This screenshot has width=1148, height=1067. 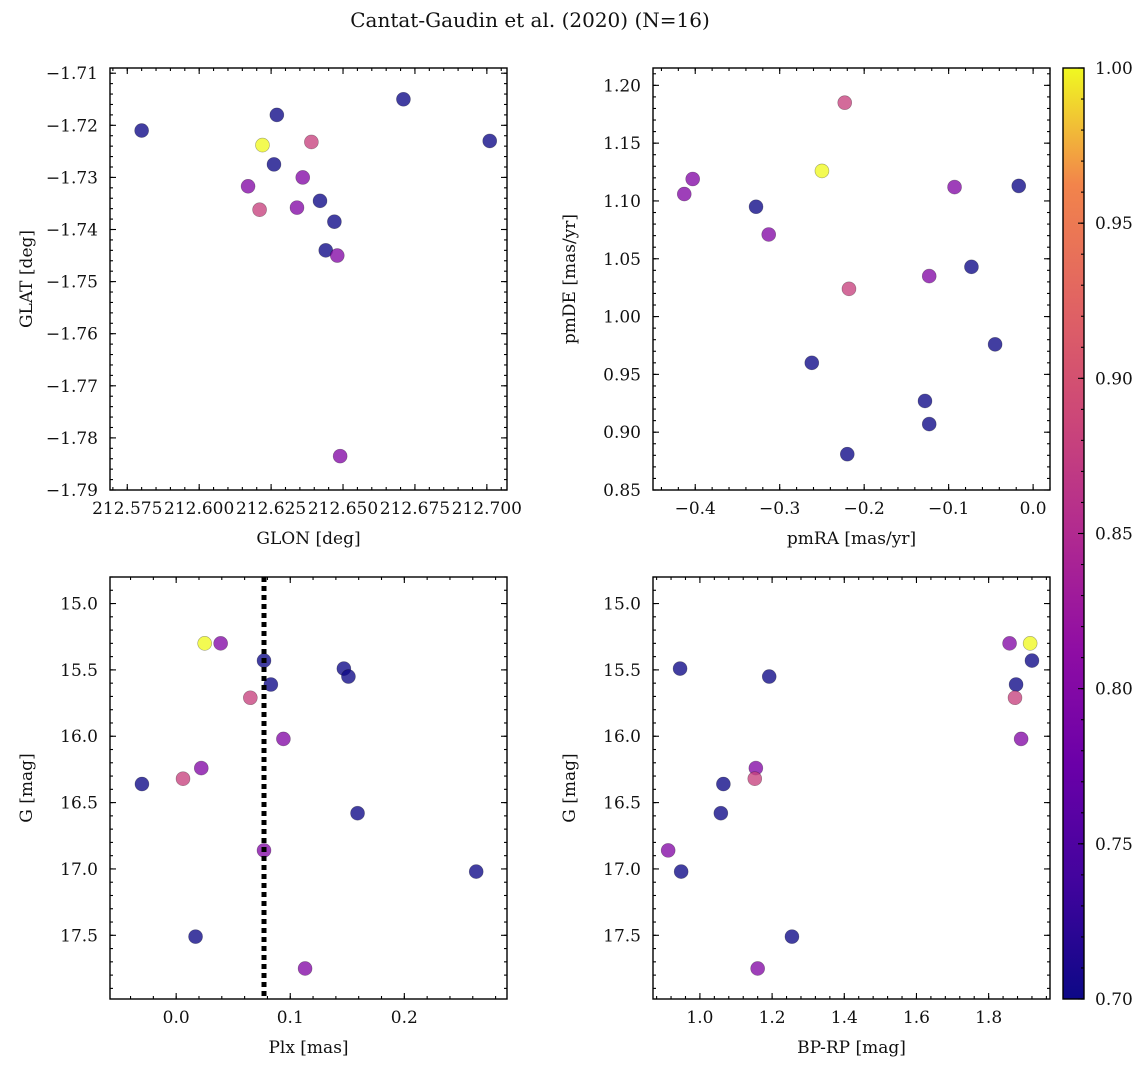 I want to click on y-tick-label: 1.05, so click(x=622, y=260).